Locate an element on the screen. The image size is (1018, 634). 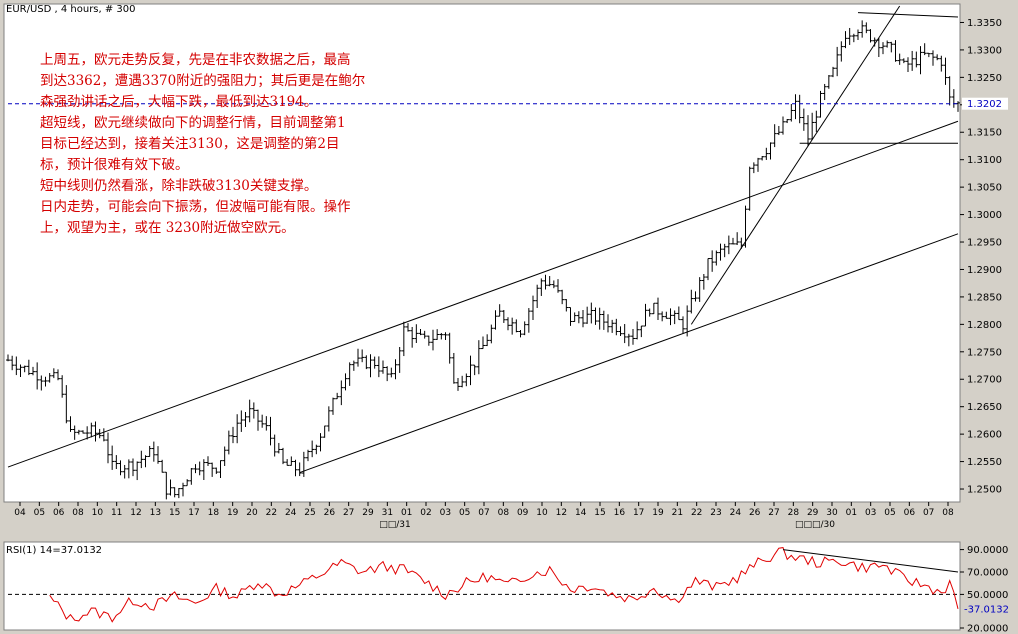
price-tick-label: 1.2500 is located at coordinates (984, 490).